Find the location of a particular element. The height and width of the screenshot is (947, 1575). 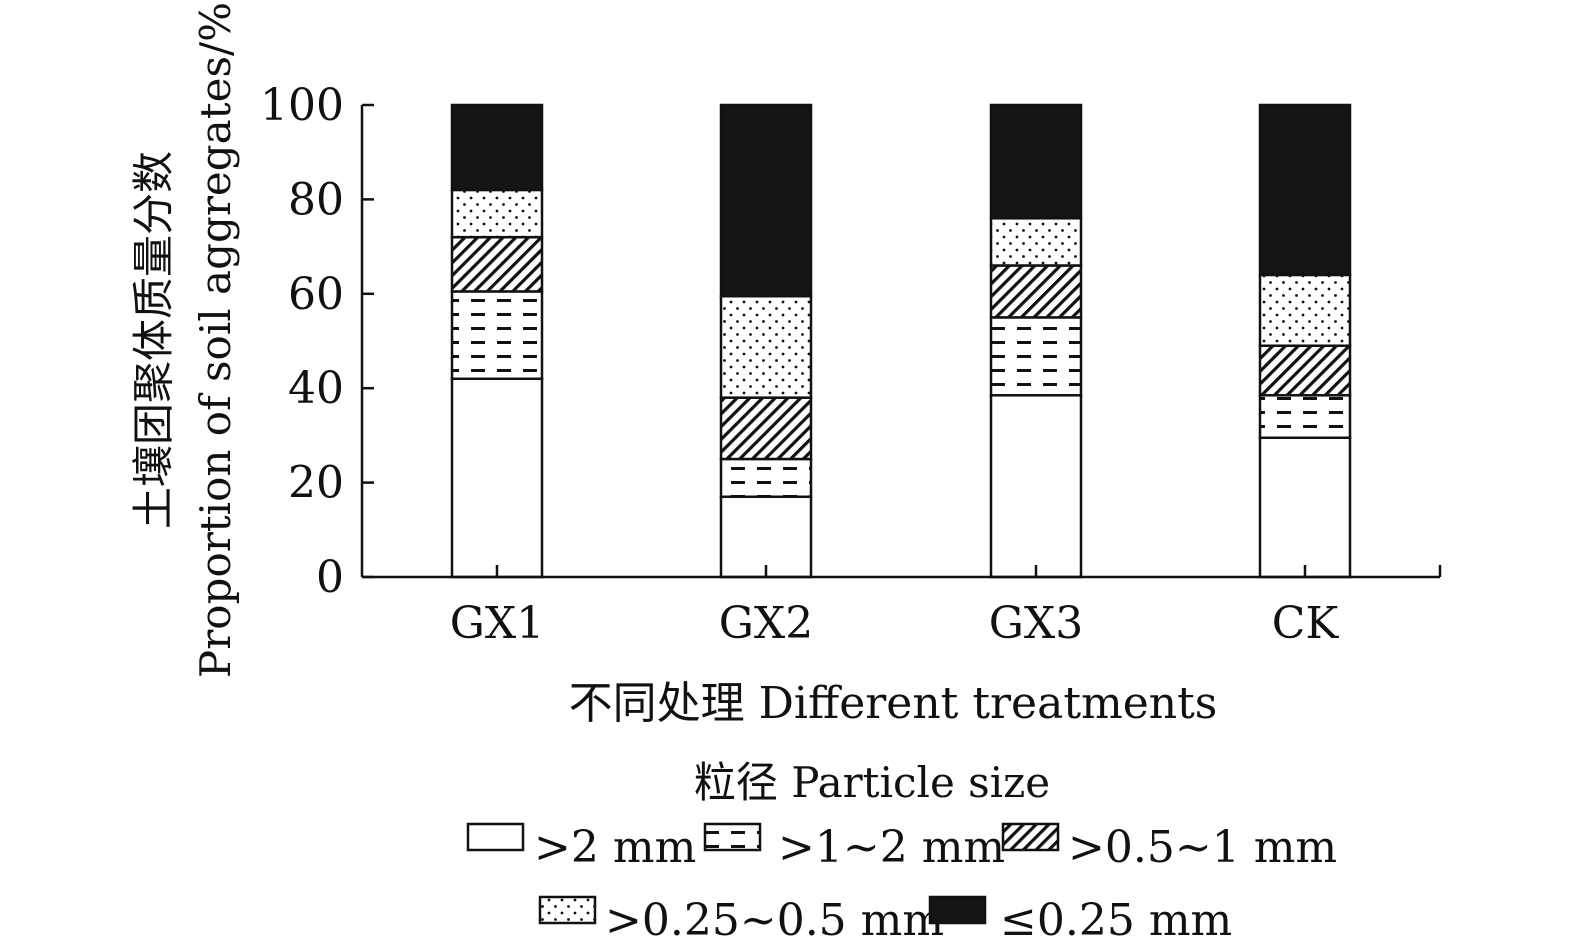

x-tick-label: CK is located at coordinates (1306, 623).